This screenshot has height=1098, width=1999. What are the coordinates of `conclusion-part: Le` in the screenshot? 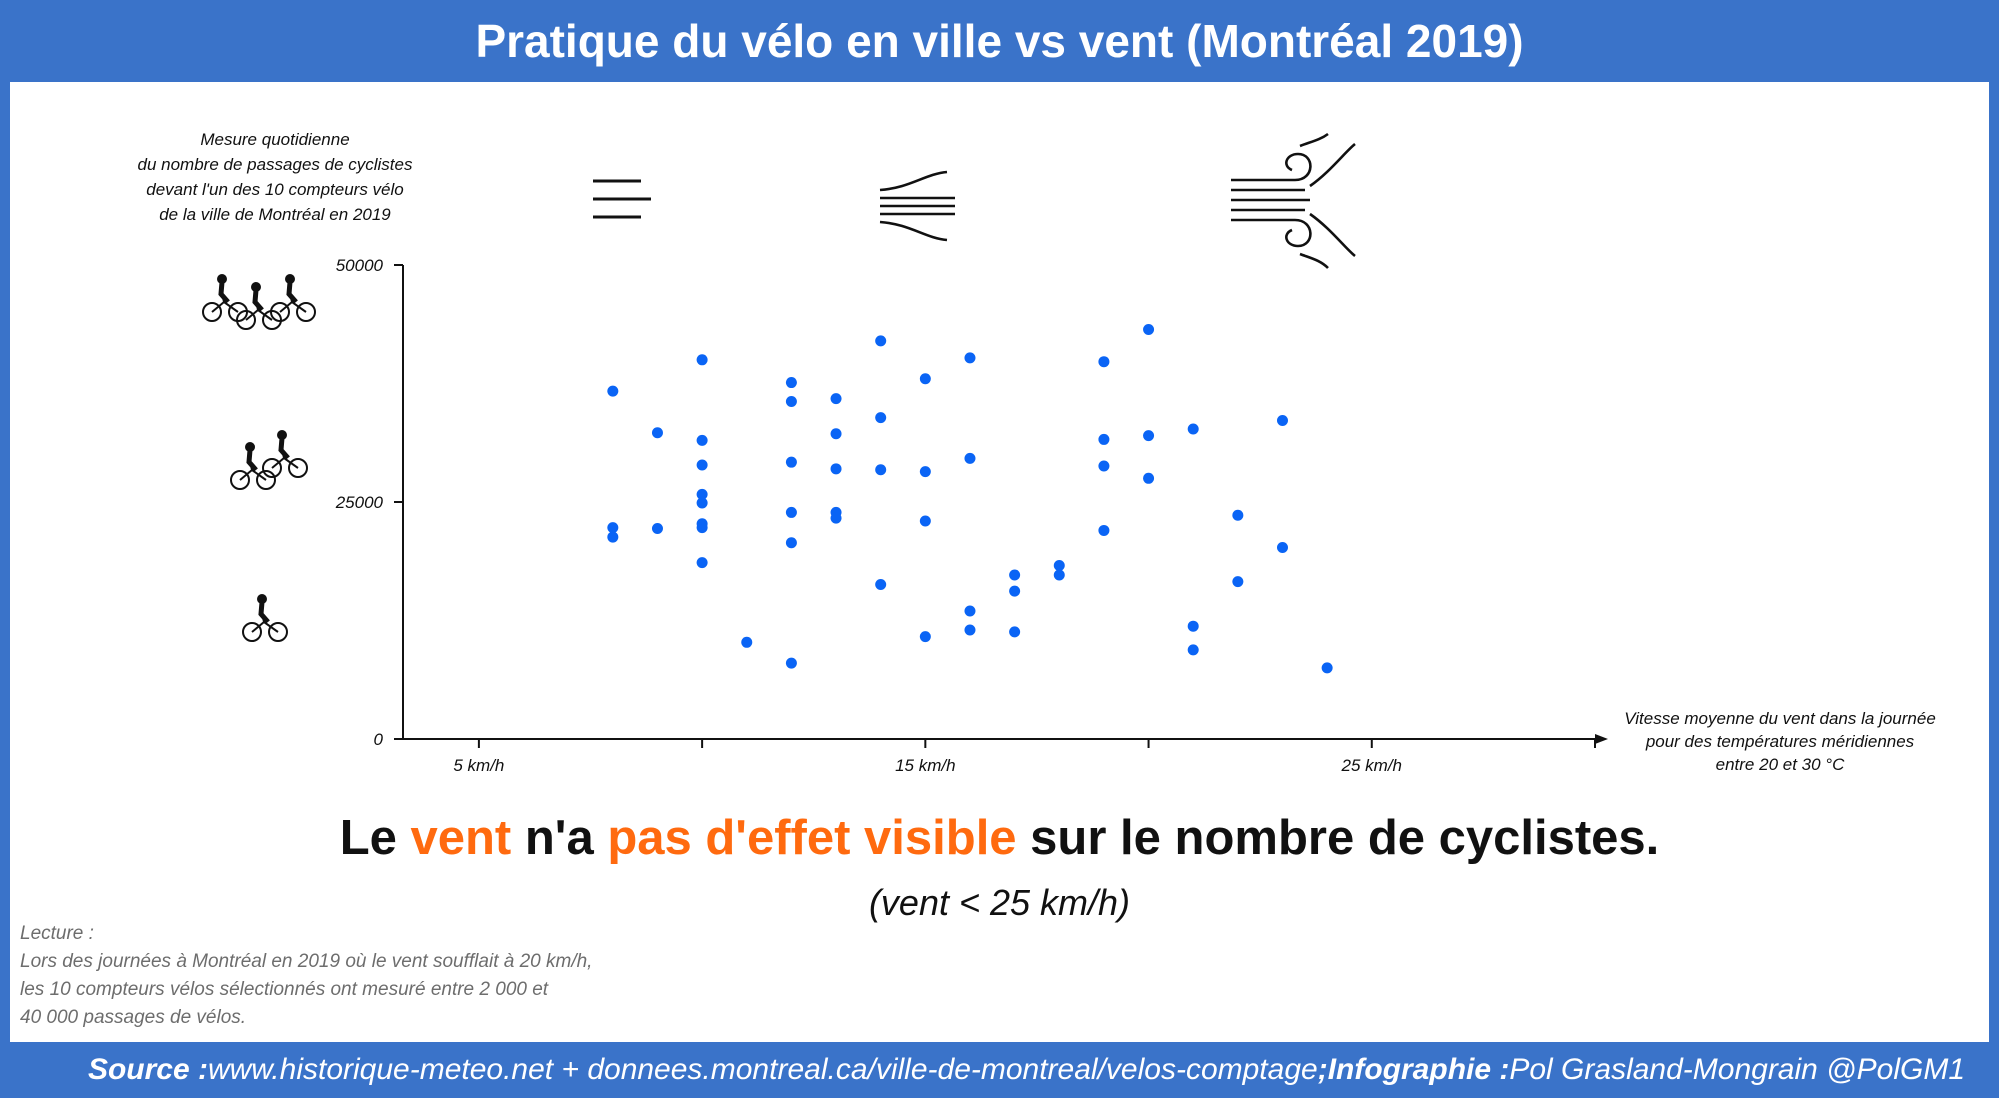 It's located at (375, 838).